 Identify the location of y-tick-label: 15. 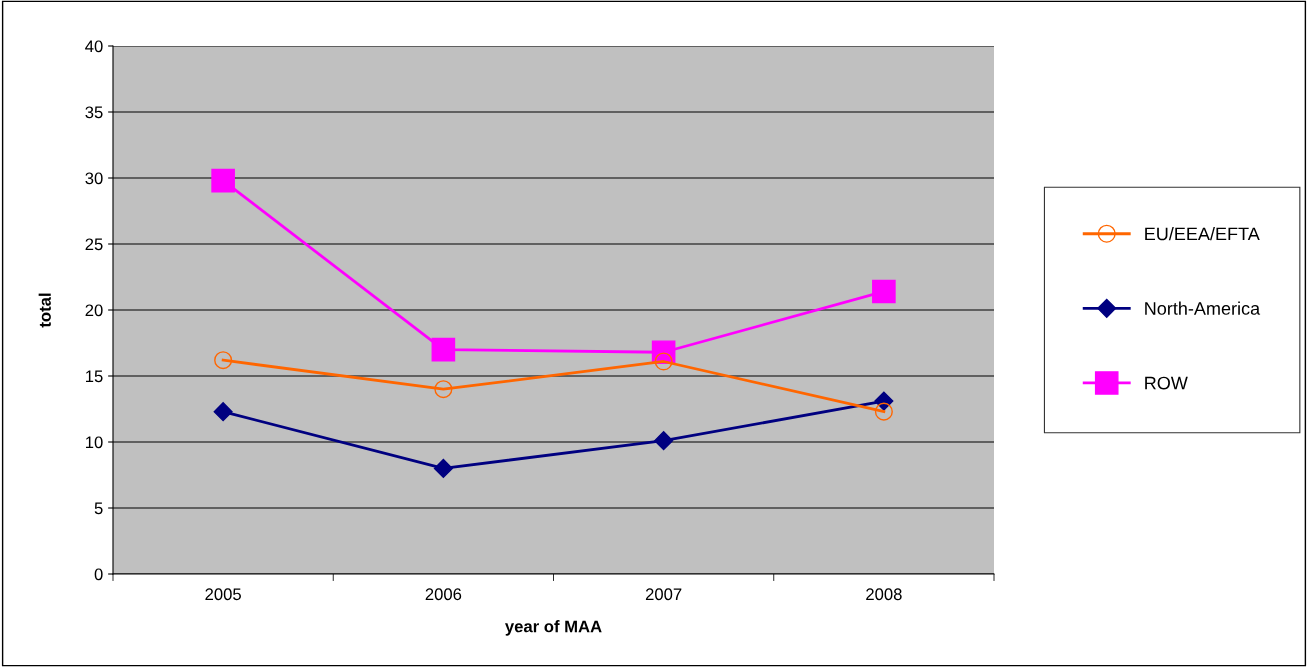
(94, 376).